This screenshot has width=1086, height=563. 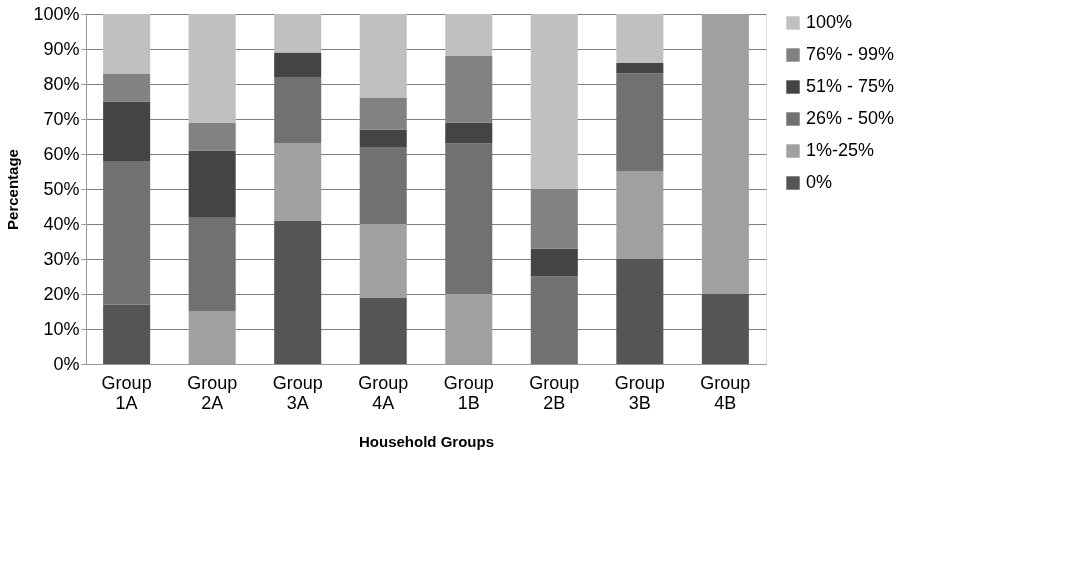 I want to click on x-tick-label: Group 1B, so click(x=468, y=392).